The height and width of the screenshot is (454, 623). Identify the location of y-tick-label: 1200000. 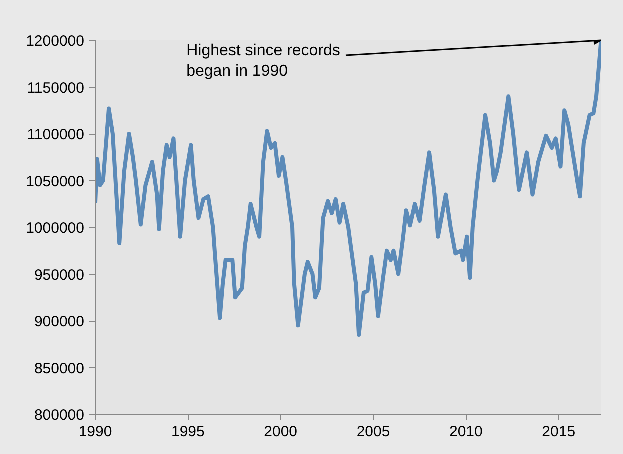
(55, 41).